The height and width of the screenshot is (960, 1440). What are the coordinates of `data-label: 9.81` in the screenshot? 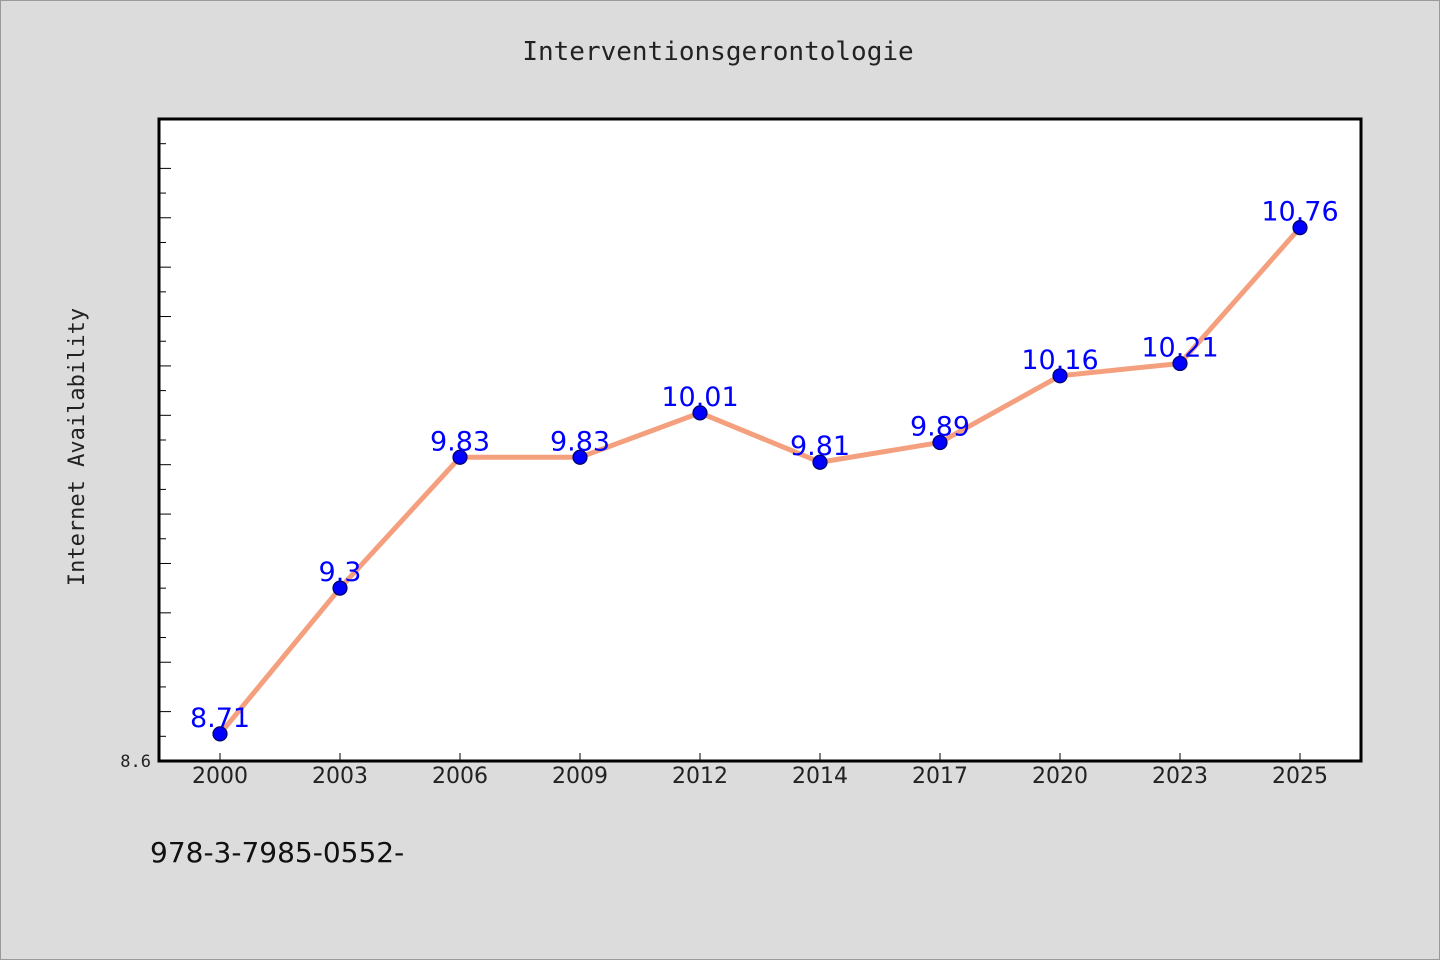 It's located at (820, 446).